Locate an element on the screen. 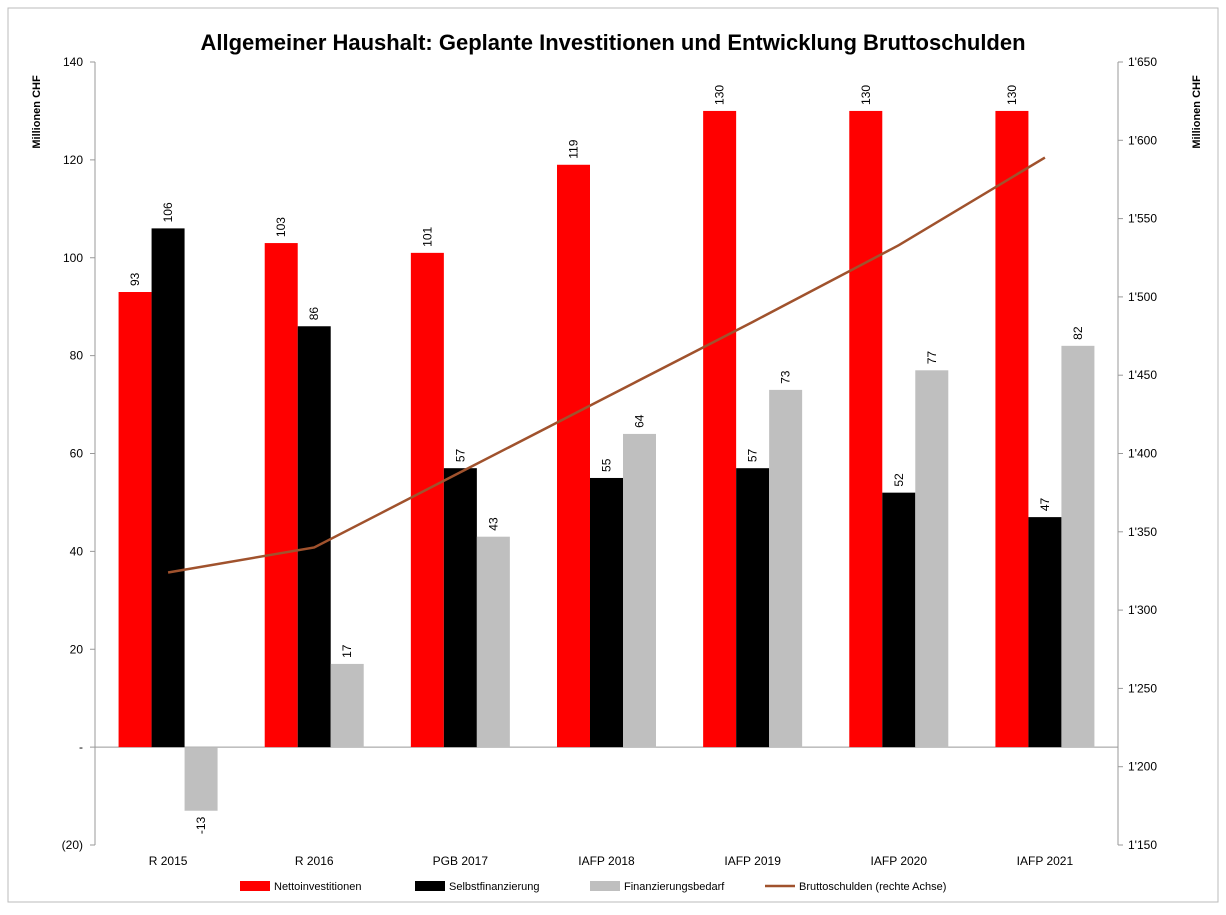 The image size is (1226, 915). legend-label: Bruttoschulden (rechte Achse) is located at coordinates (872, 887).